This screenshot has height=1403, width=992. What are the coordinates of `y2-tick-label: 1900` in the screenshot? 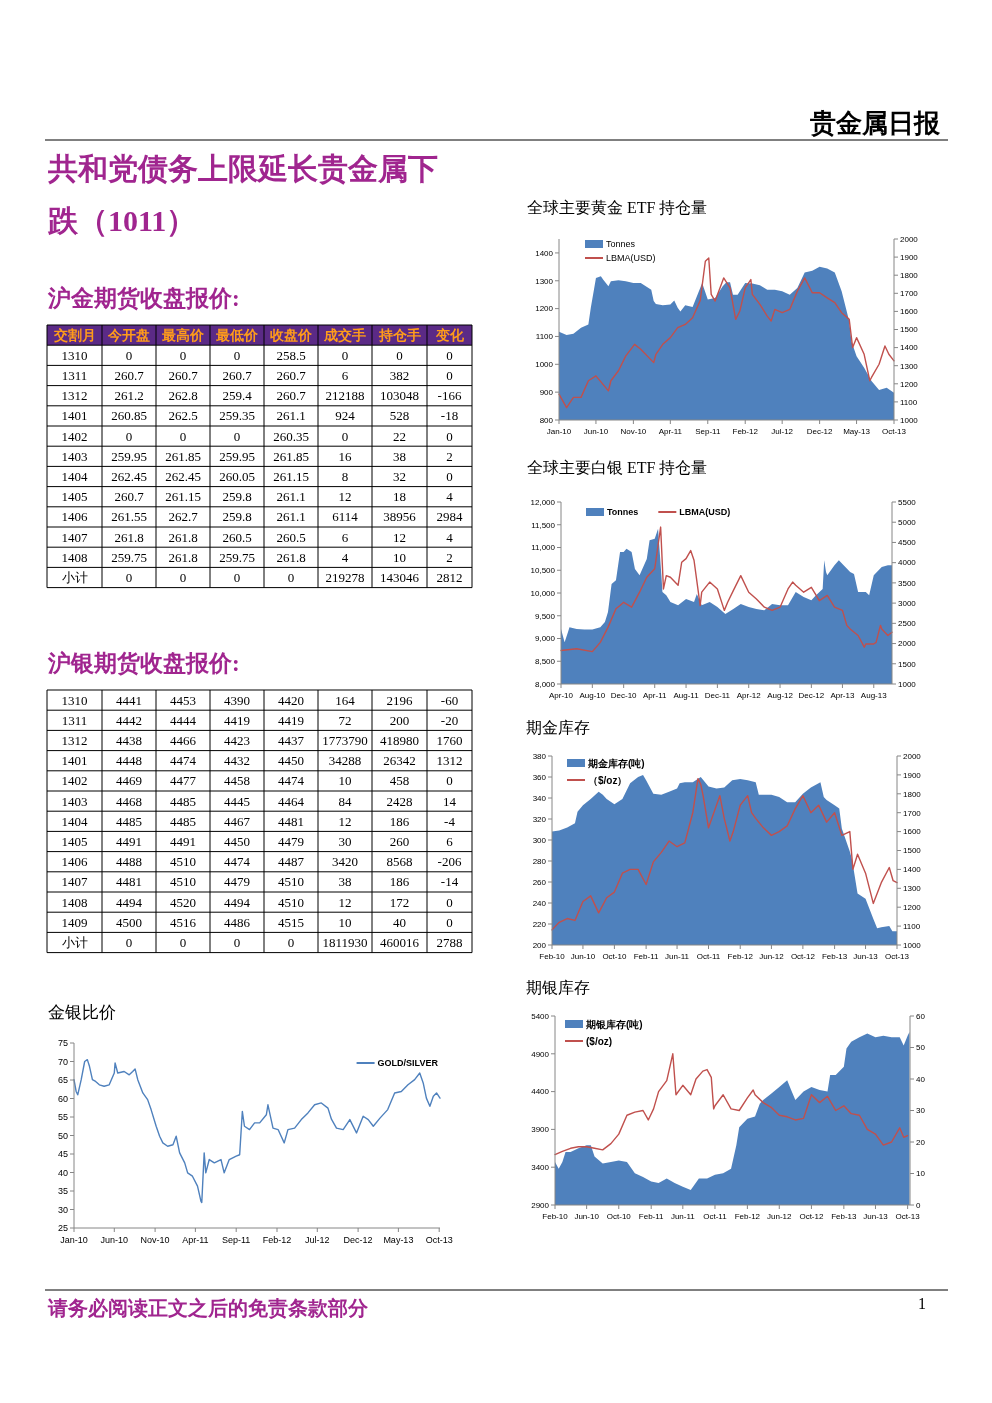 It's located at (909, 257).